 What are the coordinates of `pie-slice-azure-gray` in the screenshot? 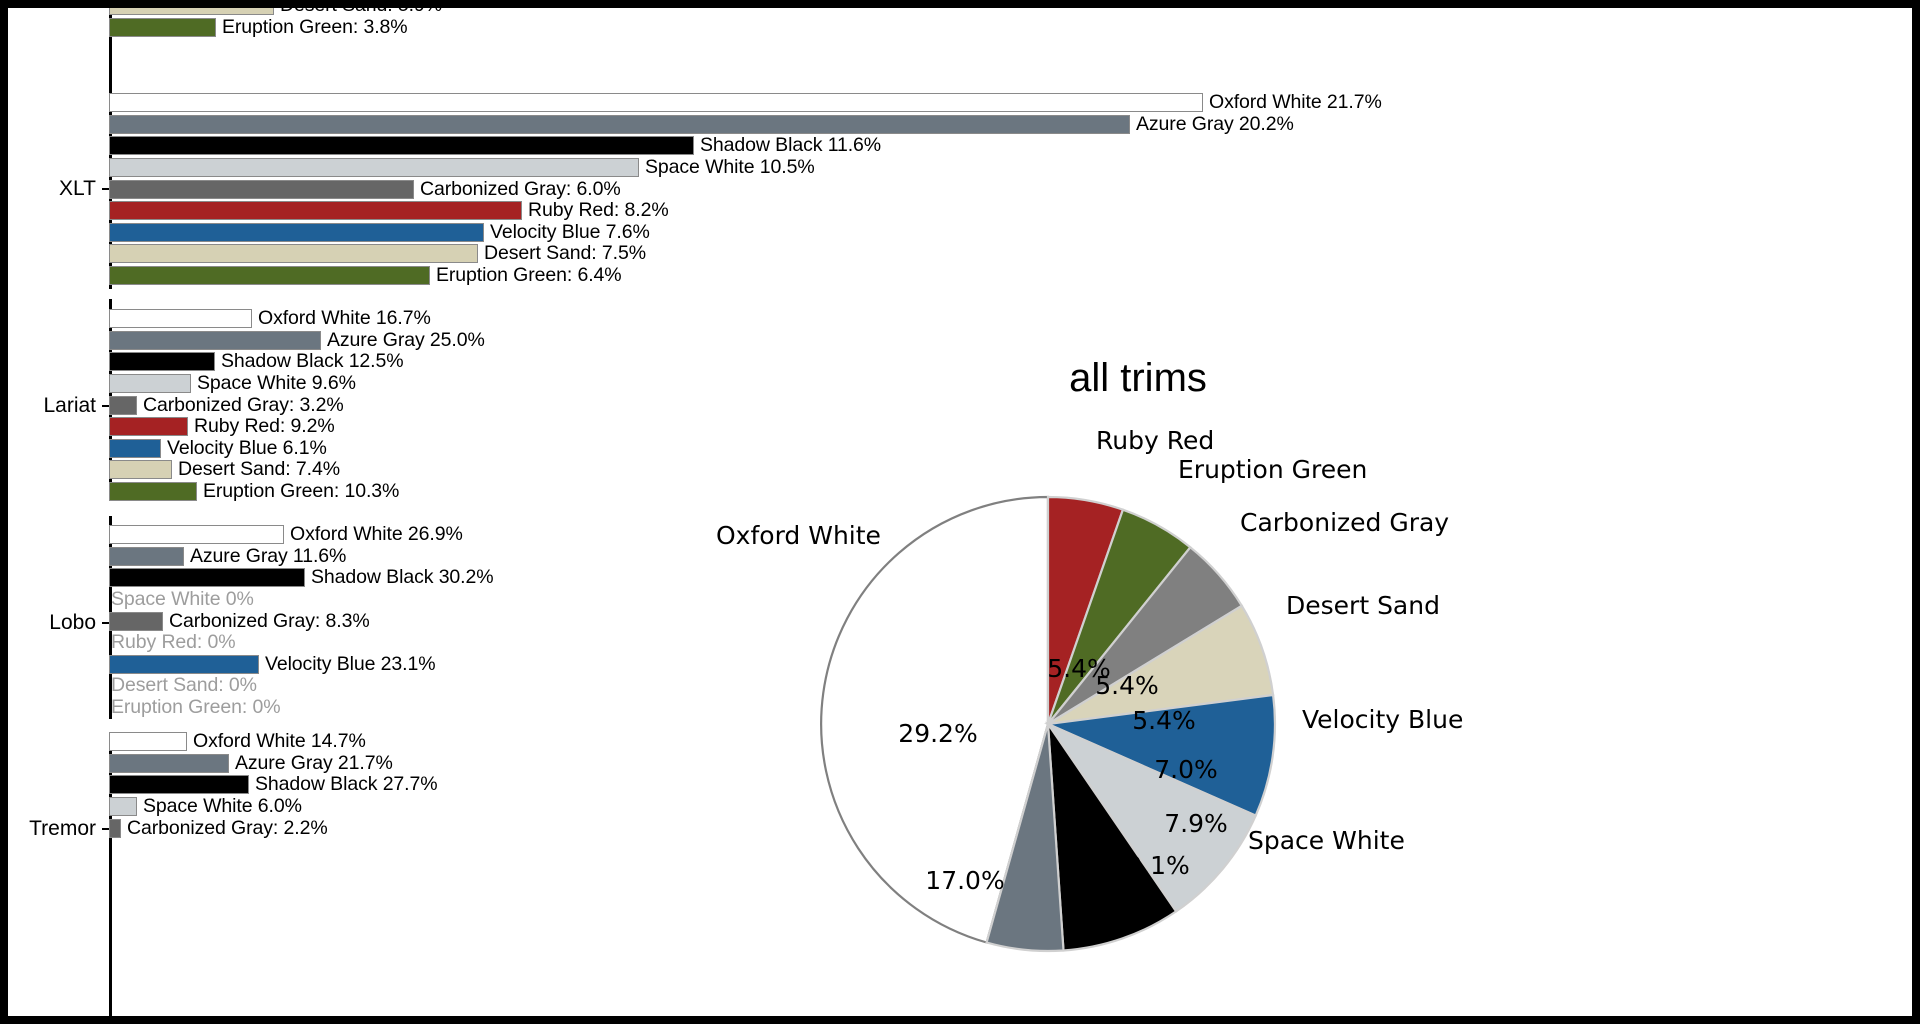 It's located at (1025, 838).